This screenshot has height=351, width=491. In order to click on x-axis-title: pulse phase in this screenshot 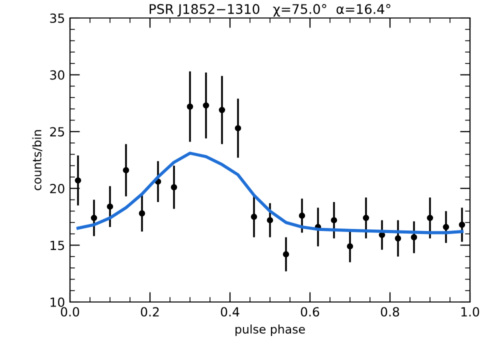, I will do `click(270, 330)`.